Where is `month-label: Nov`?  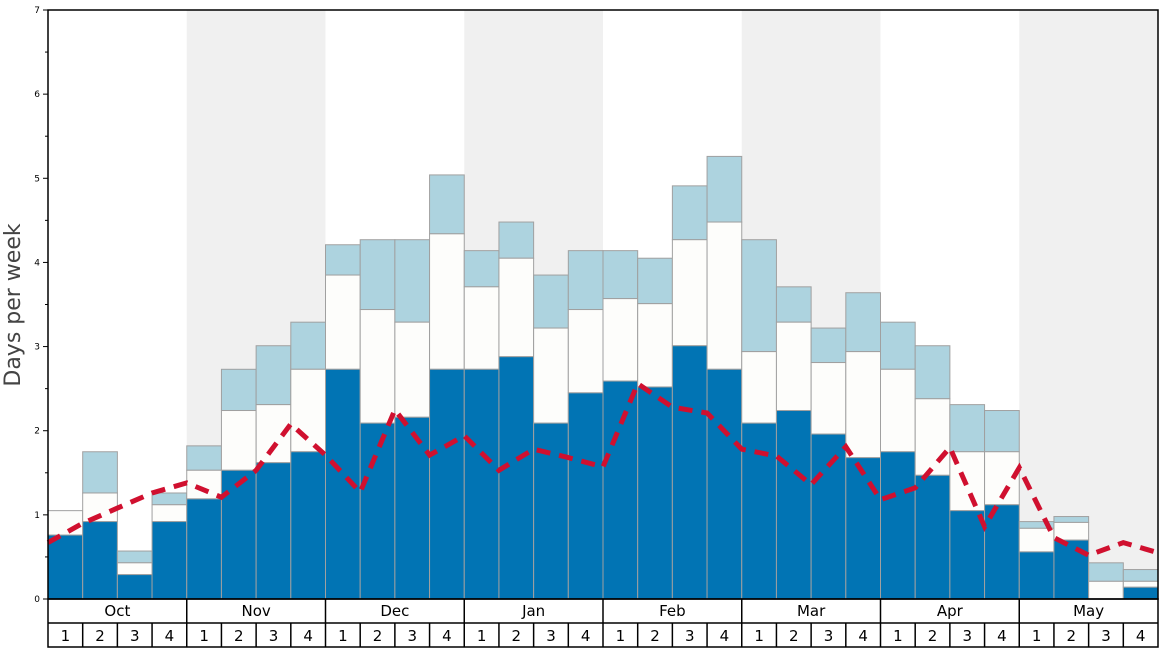 month-label: Nov is located at coordinates (255, 611).